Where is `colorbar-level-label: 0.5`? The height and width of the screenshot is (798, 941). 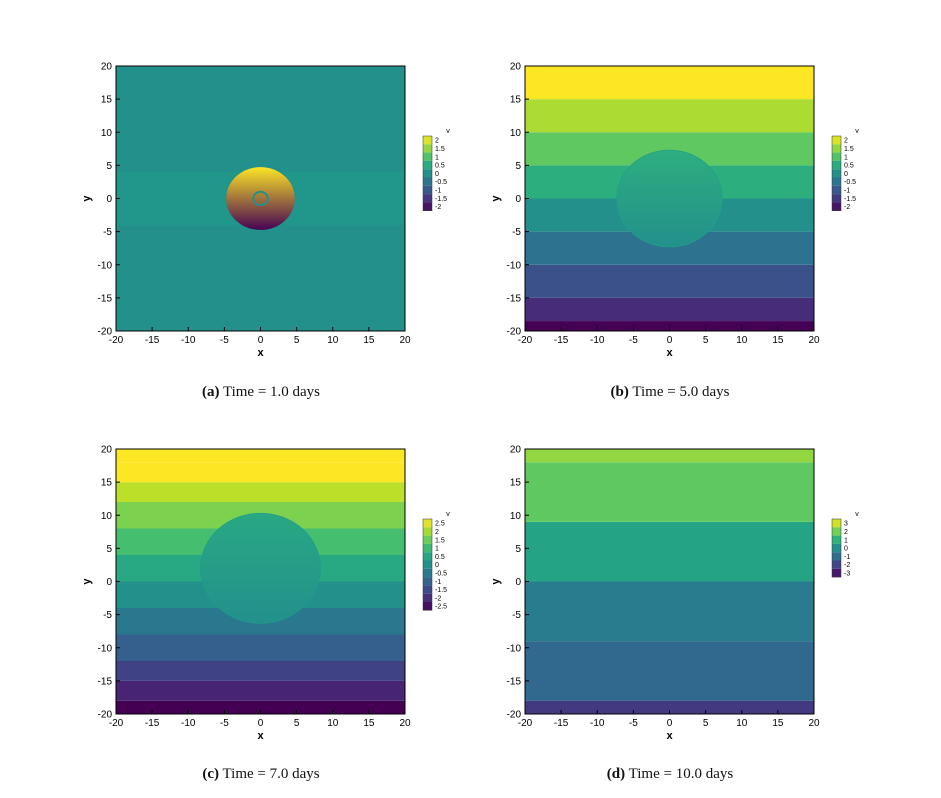
colorbar-level-label: 0.5 is located at coordinates (849, 166).